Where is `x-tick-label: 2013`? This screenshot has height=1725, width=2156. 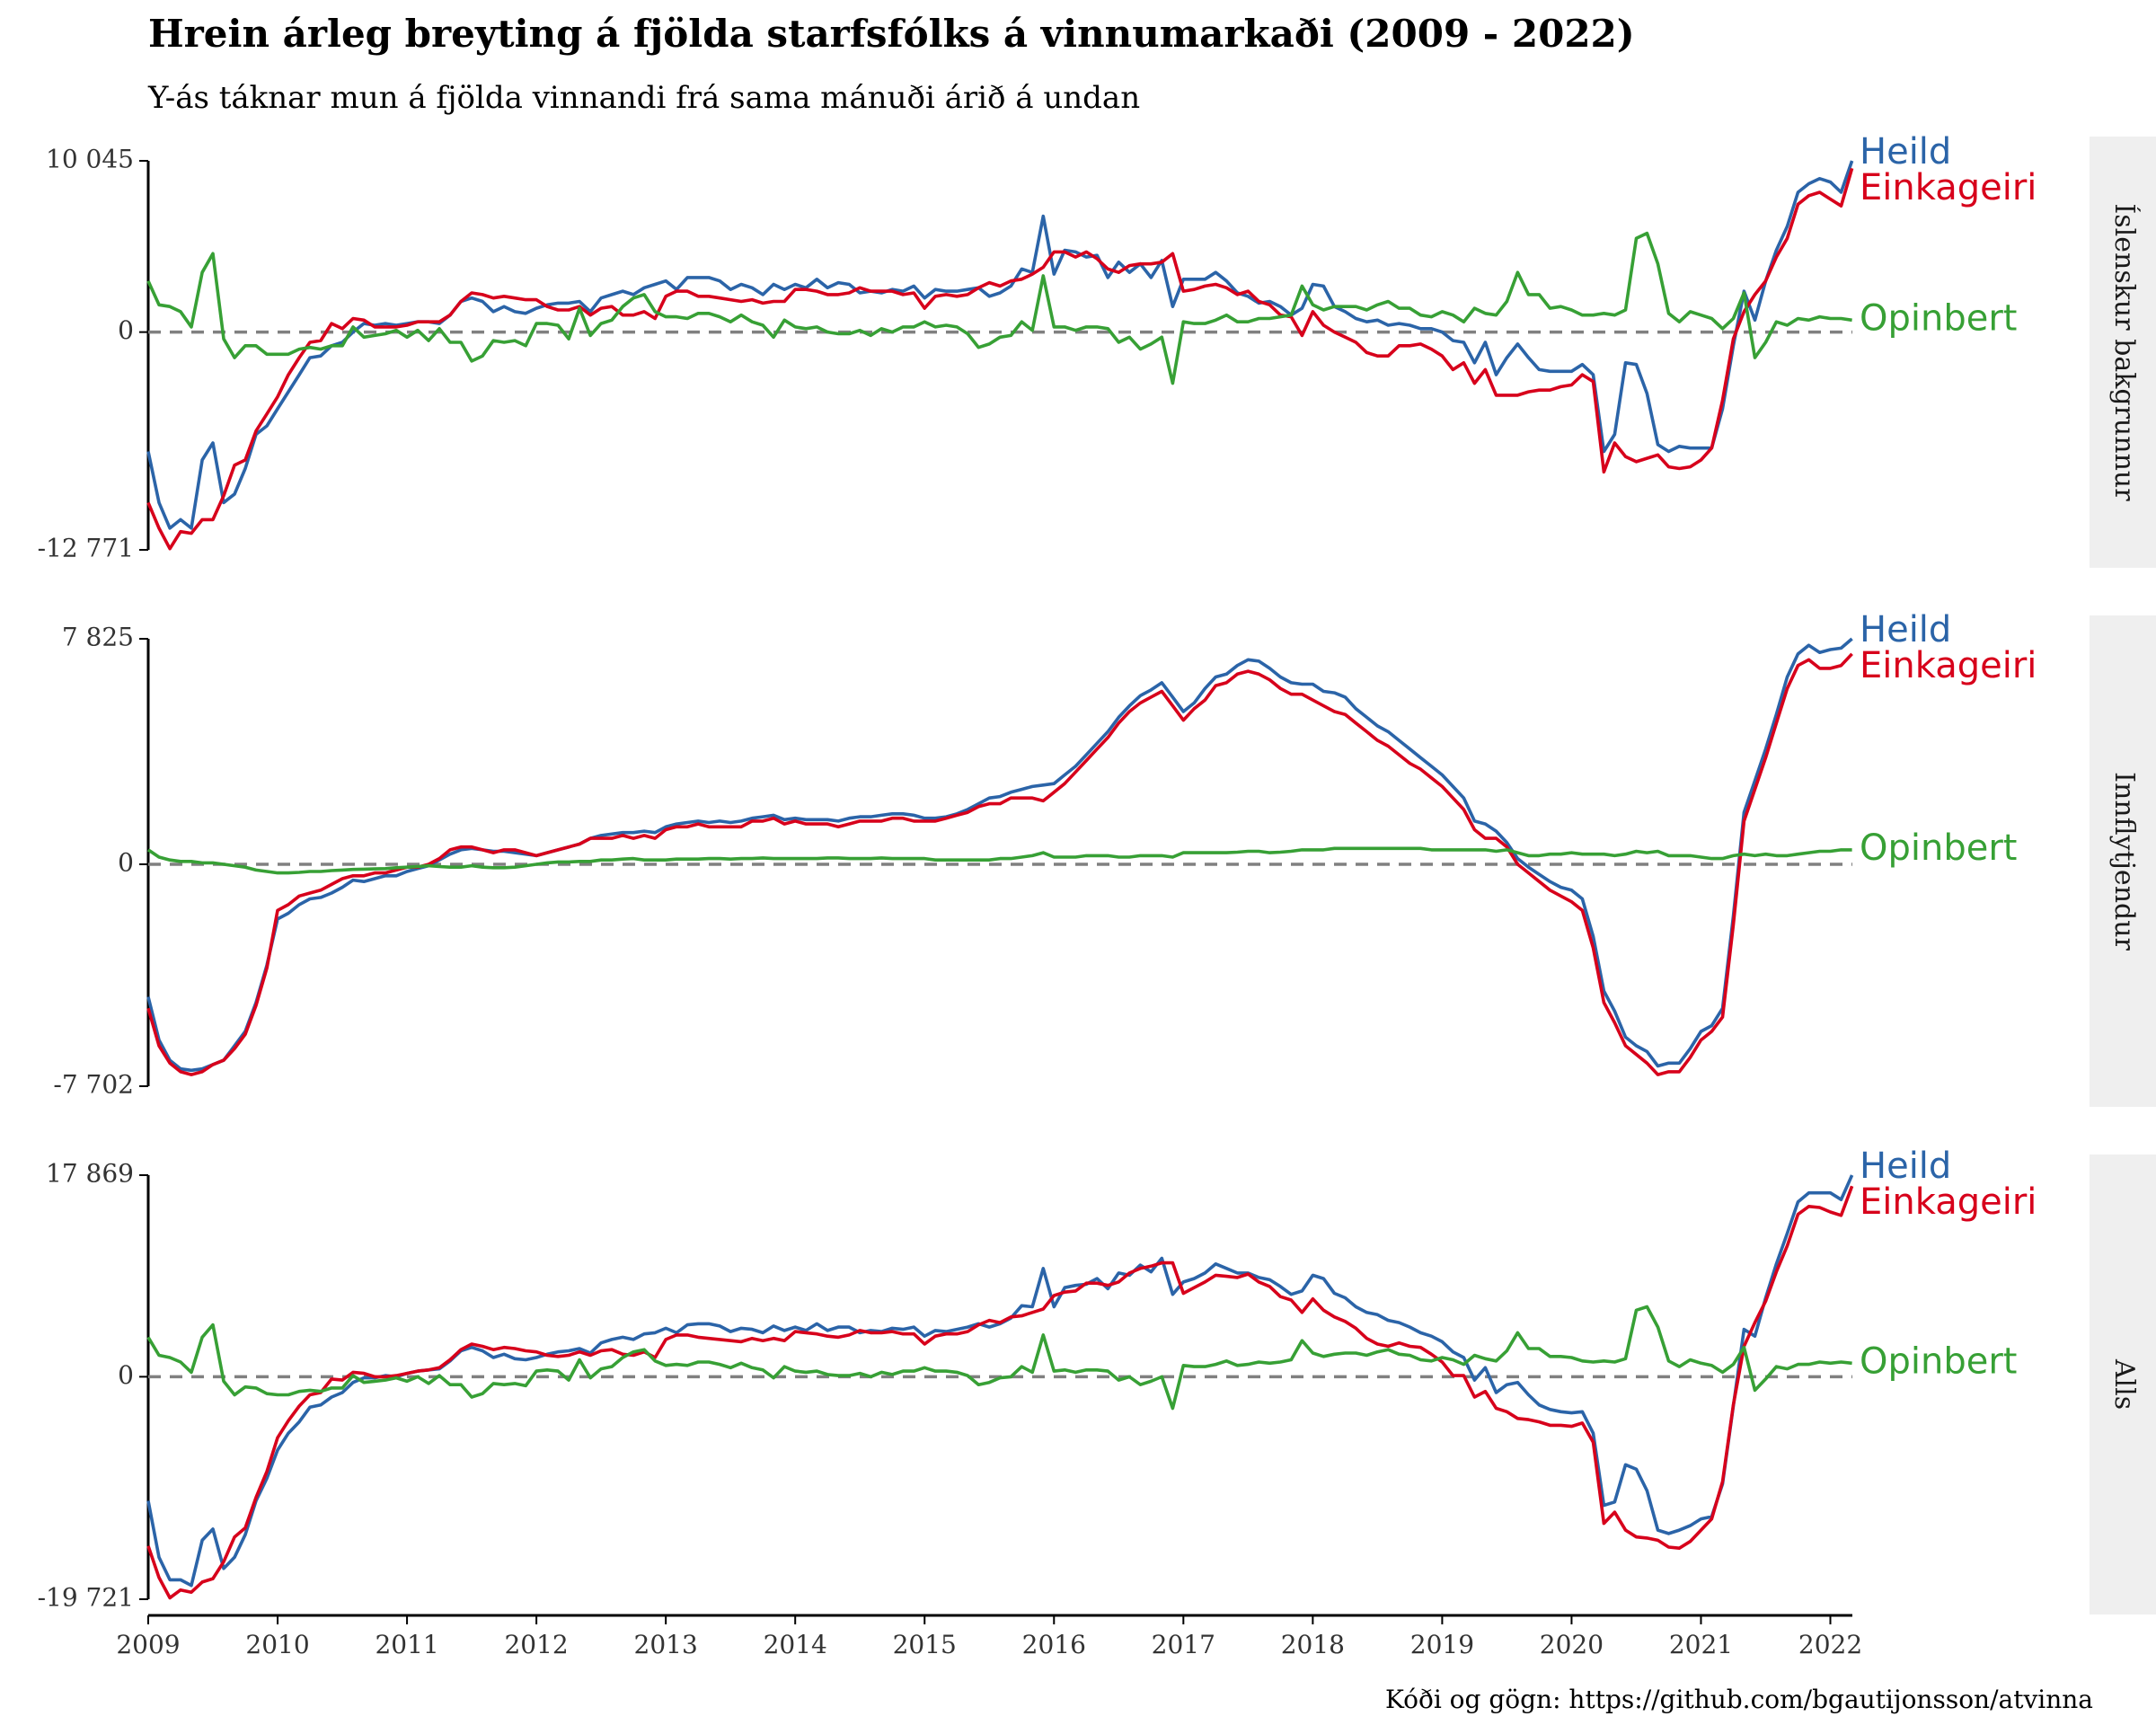 x-tick-label: 2013 is located at coordinates (666, 1644).